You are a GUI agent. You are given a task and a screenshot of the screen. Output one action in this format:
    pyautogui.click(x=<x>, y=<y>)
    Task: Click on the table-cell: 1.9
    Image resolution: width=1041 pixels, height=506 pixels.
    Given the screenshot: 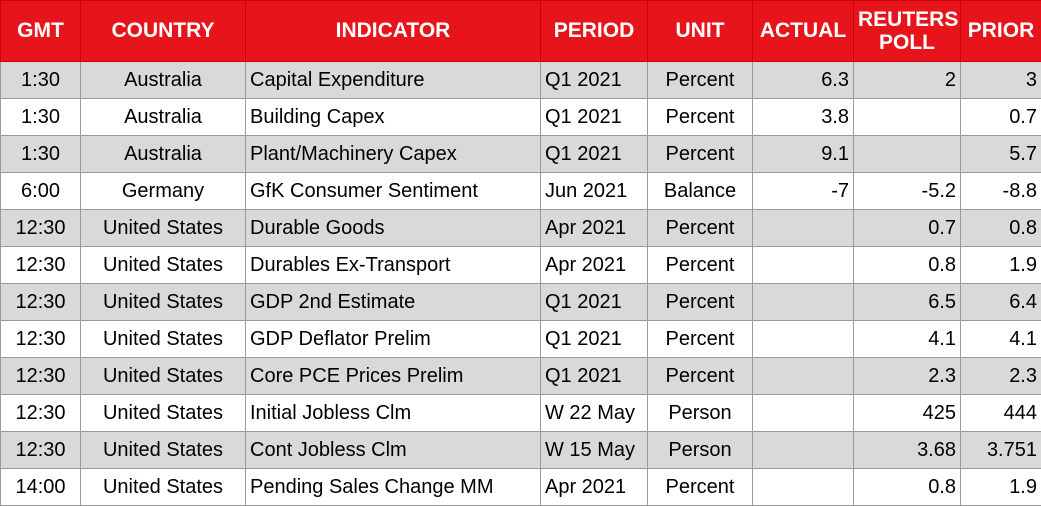 What is the action you would take?
    pyautogui.click(x=1000, y=265)
    